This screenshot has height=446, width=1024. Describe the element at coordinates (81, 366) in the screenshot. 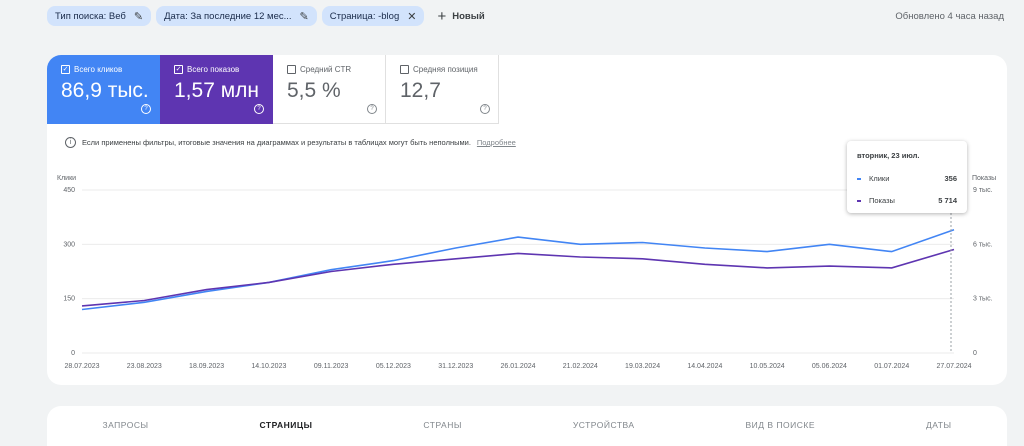

I see `x-tick-label: 28.07.2023` at that location.